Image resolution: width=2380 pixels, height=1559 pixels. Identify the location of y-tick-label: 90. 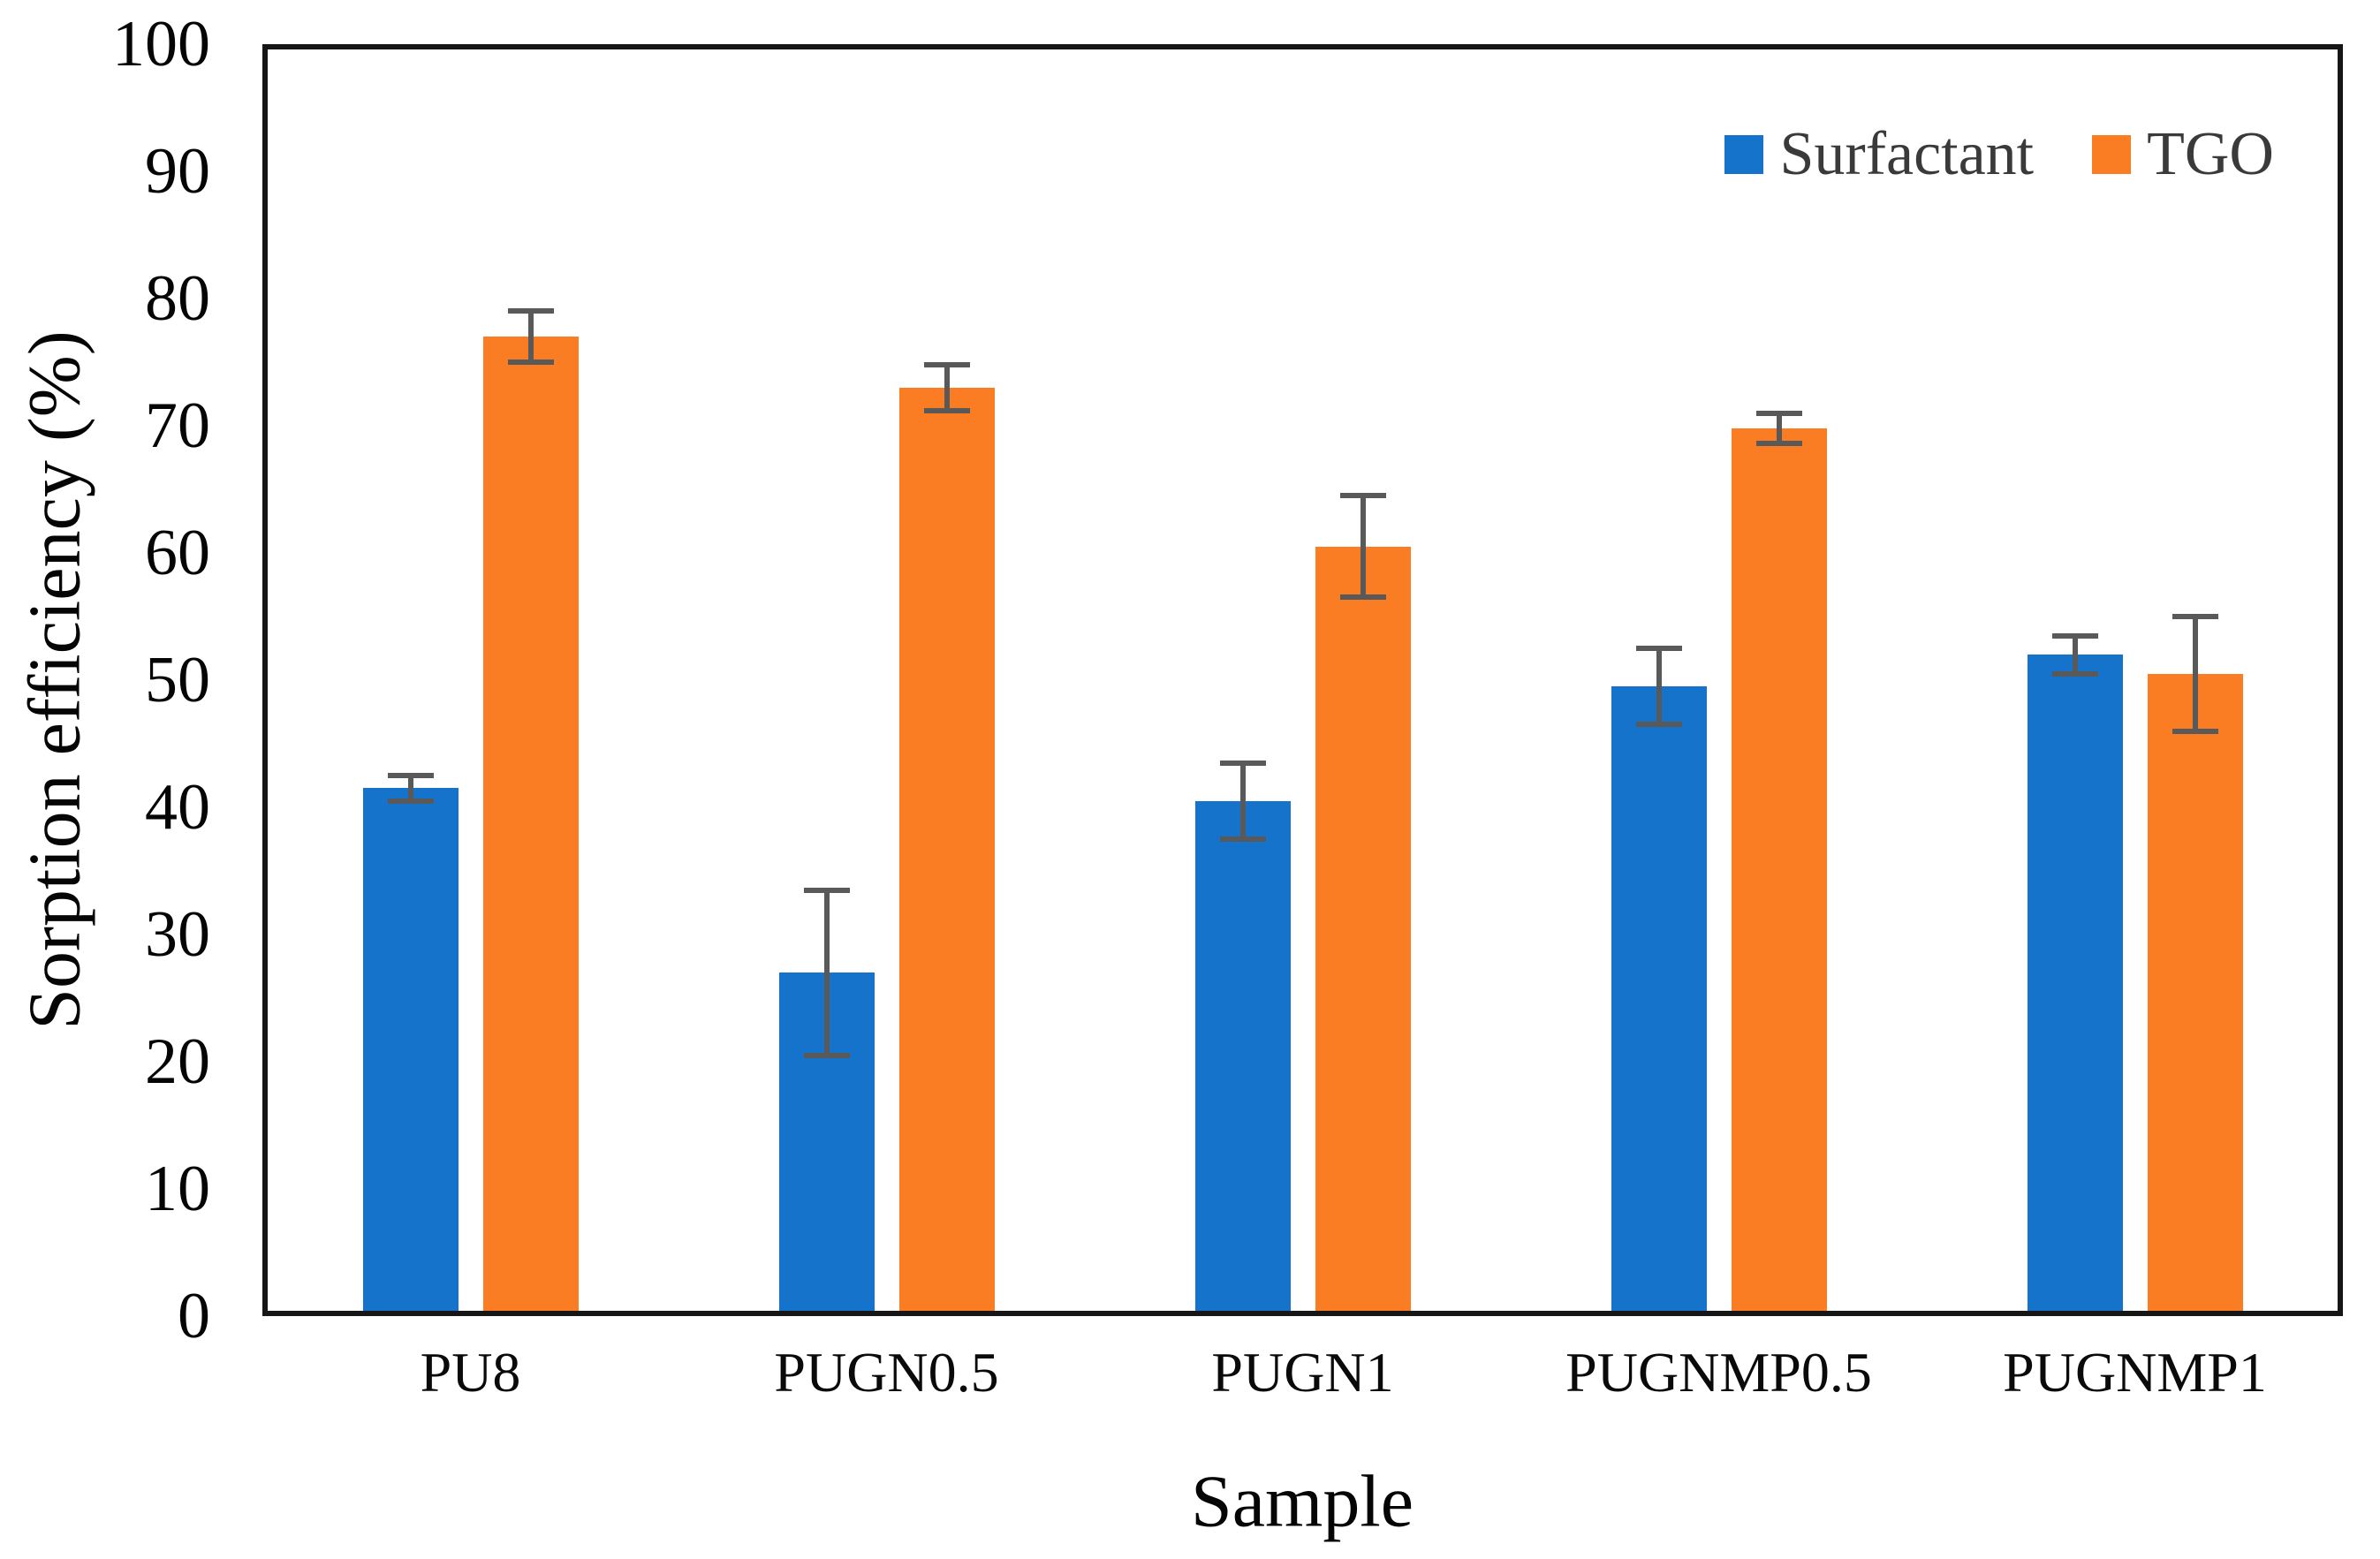
(177, 171).